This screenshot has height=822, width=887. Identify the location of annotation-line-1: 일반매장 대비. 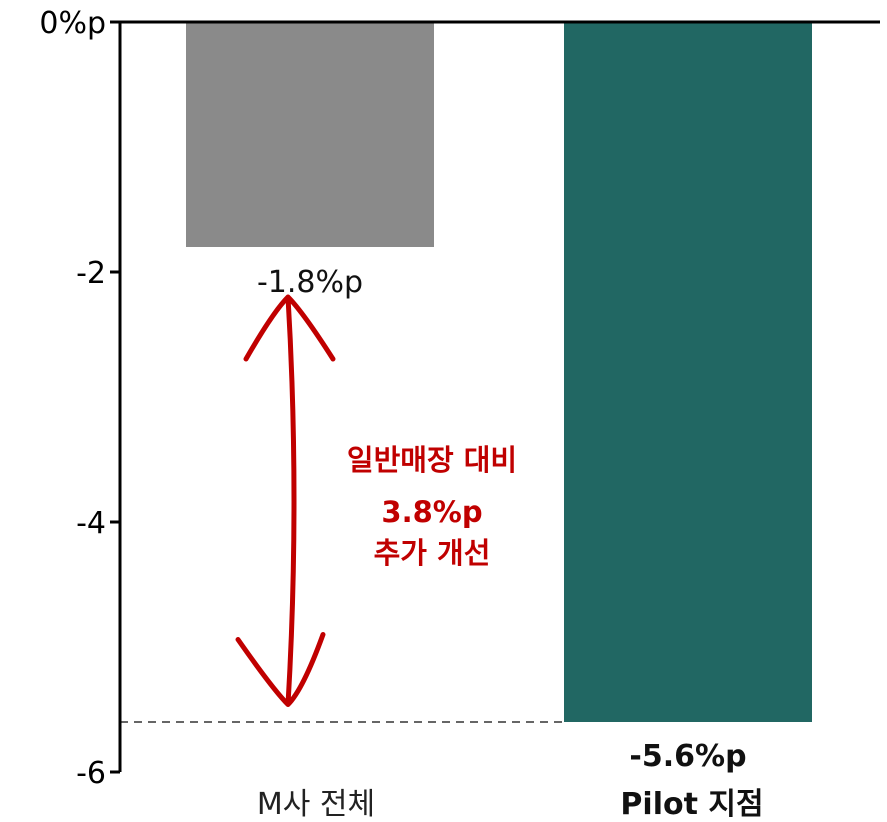
(432, 460).